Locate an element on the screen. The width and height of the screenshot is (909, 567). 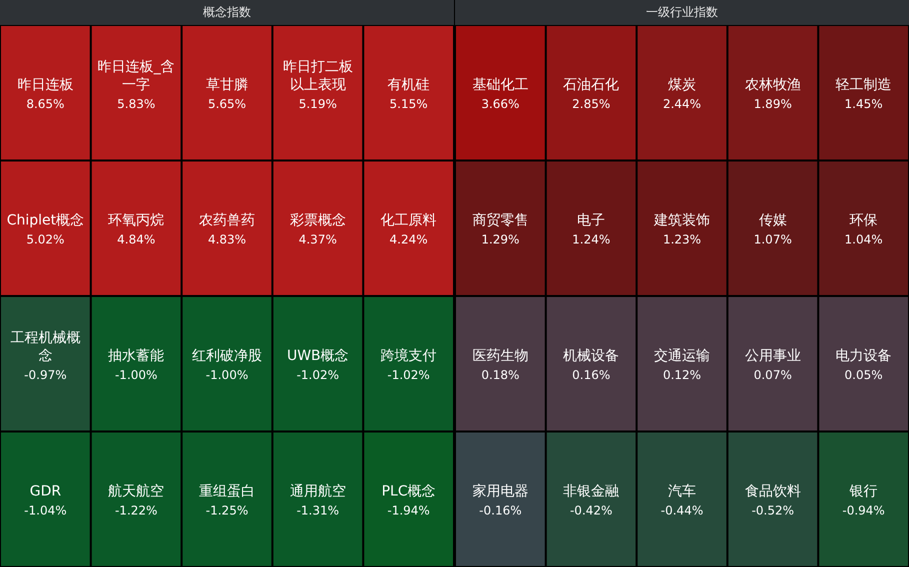
data-label: 1.24% is located at coordinates (591, 239).